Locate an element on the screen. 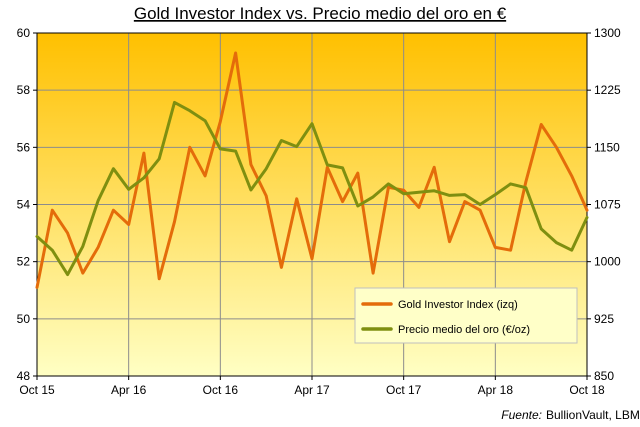 Image resolution: width=640 pixels, height=427 pixels. x-tick-label: Oct 15 is located at coordinates (37, 390).